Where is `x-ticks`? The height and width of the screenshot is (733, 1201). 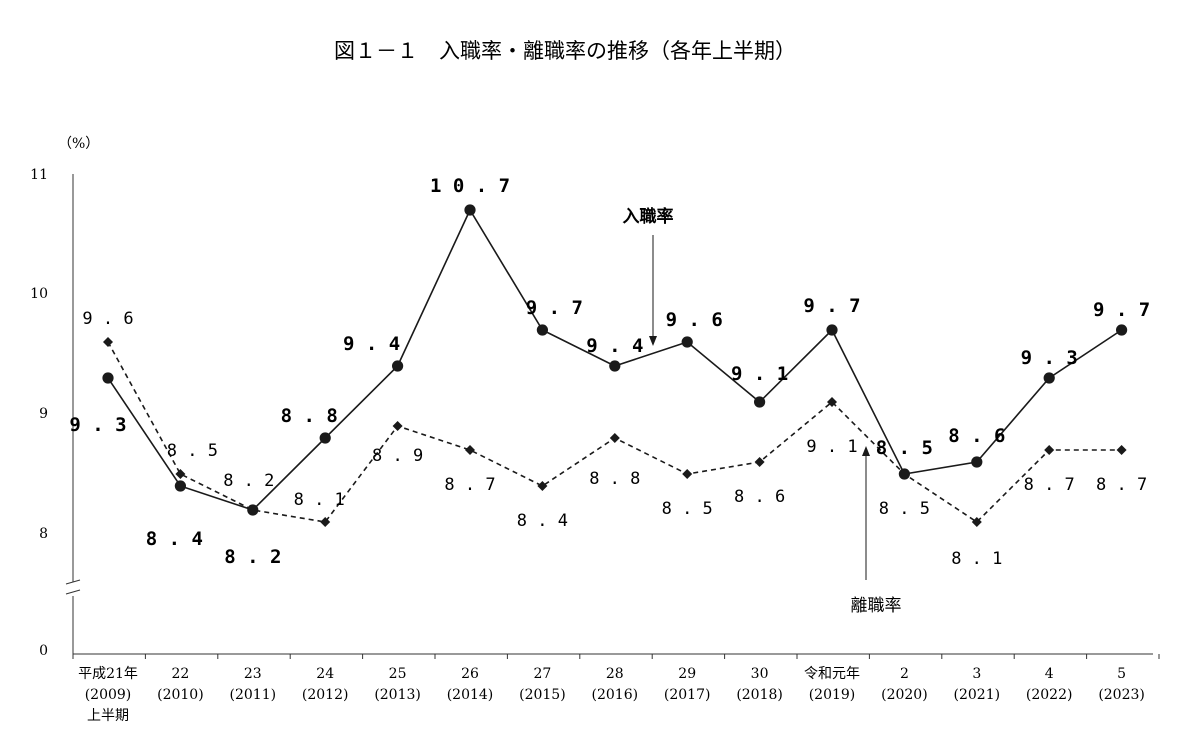 x-ticks is located at coordinates (616, 656).